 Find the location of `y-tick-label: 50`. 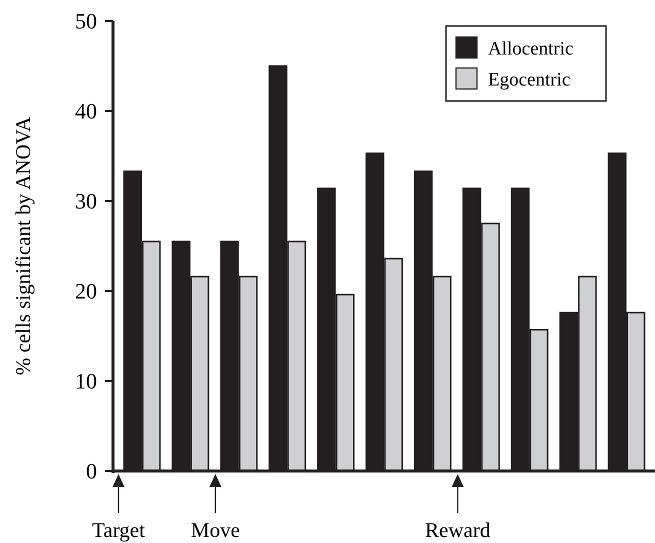

y-tick-label: 50 is located at coordinates (86, 21).